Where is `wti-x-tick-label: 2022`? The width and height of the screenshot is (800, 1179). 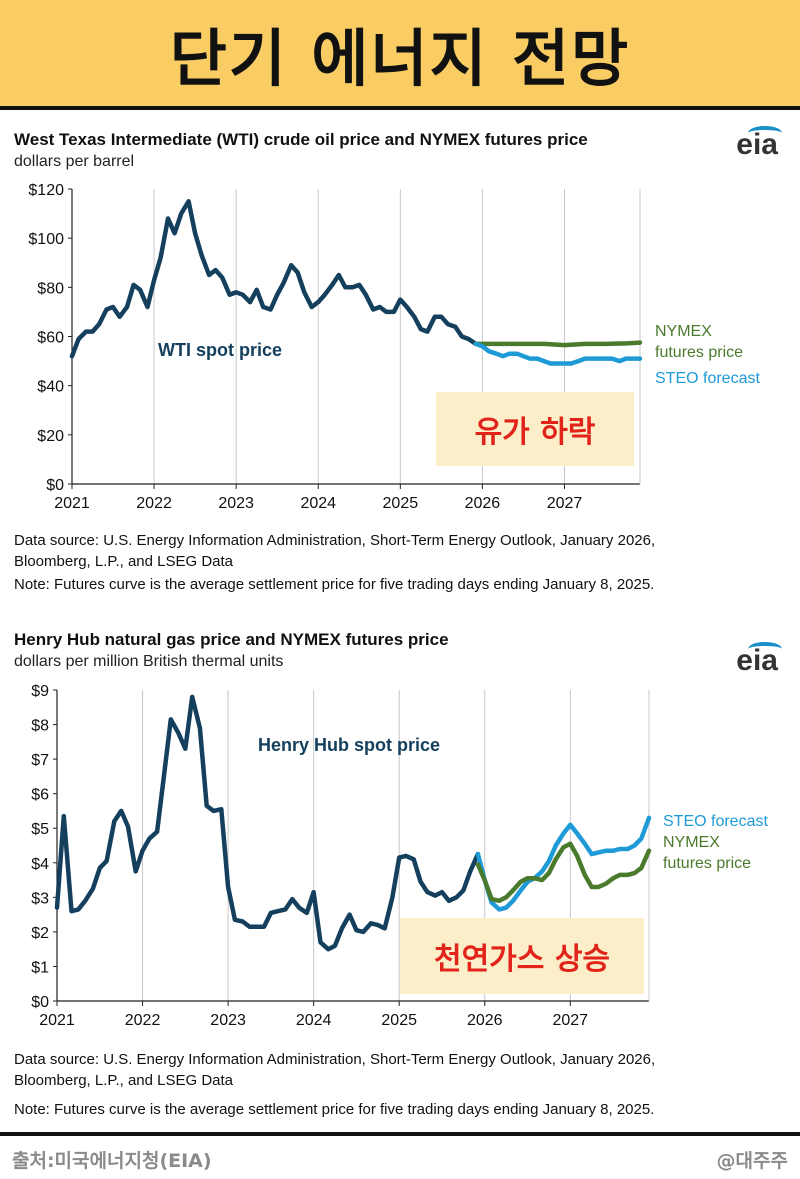 wti-x-tick-label: 2022 is located at coordinates (154, 503).